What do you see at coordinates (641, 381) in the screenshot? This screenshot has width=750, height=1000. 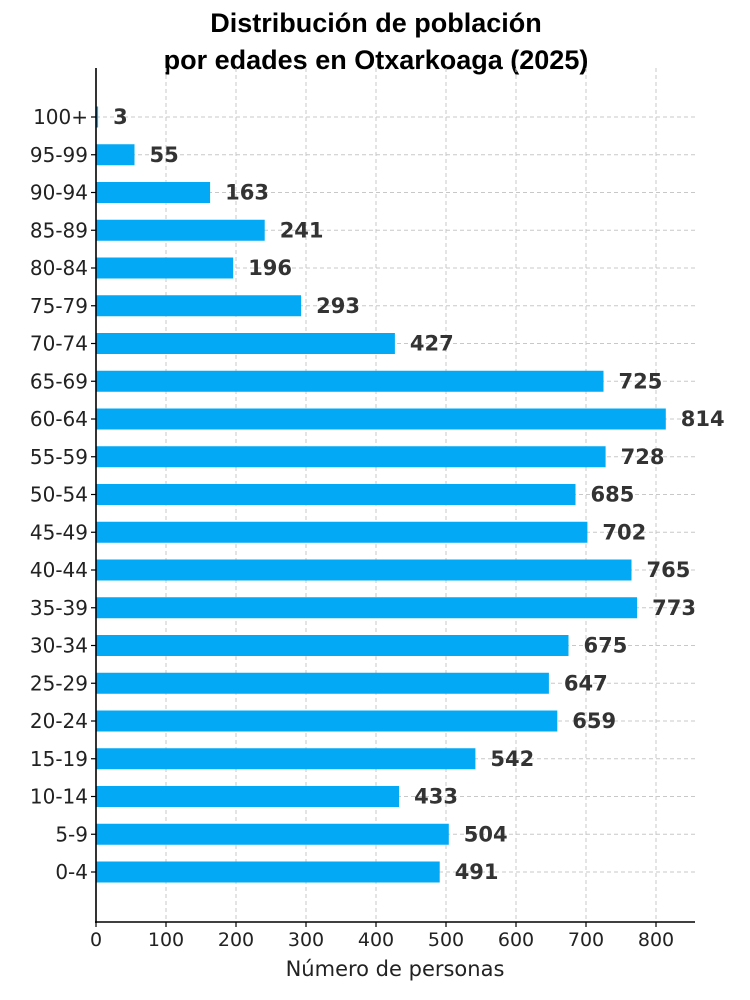 I see `value-label-65-69: 725` at bounding box center [641, 381].